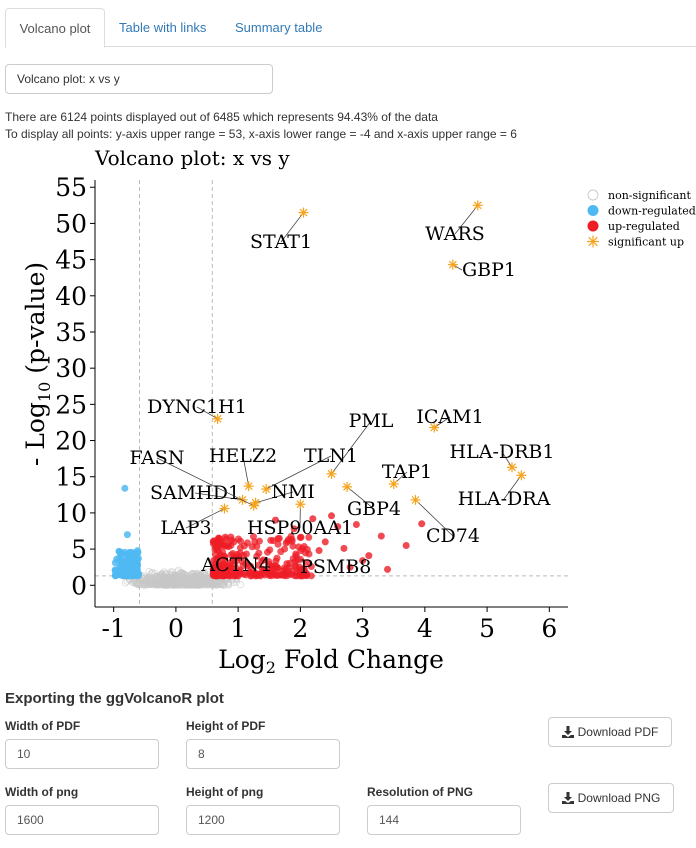 The image size is (696, 848). What do you see at coordinates (185, 528) in the screenshot?
I see `gene-label: LAP3` at bounding box center [185, 528].